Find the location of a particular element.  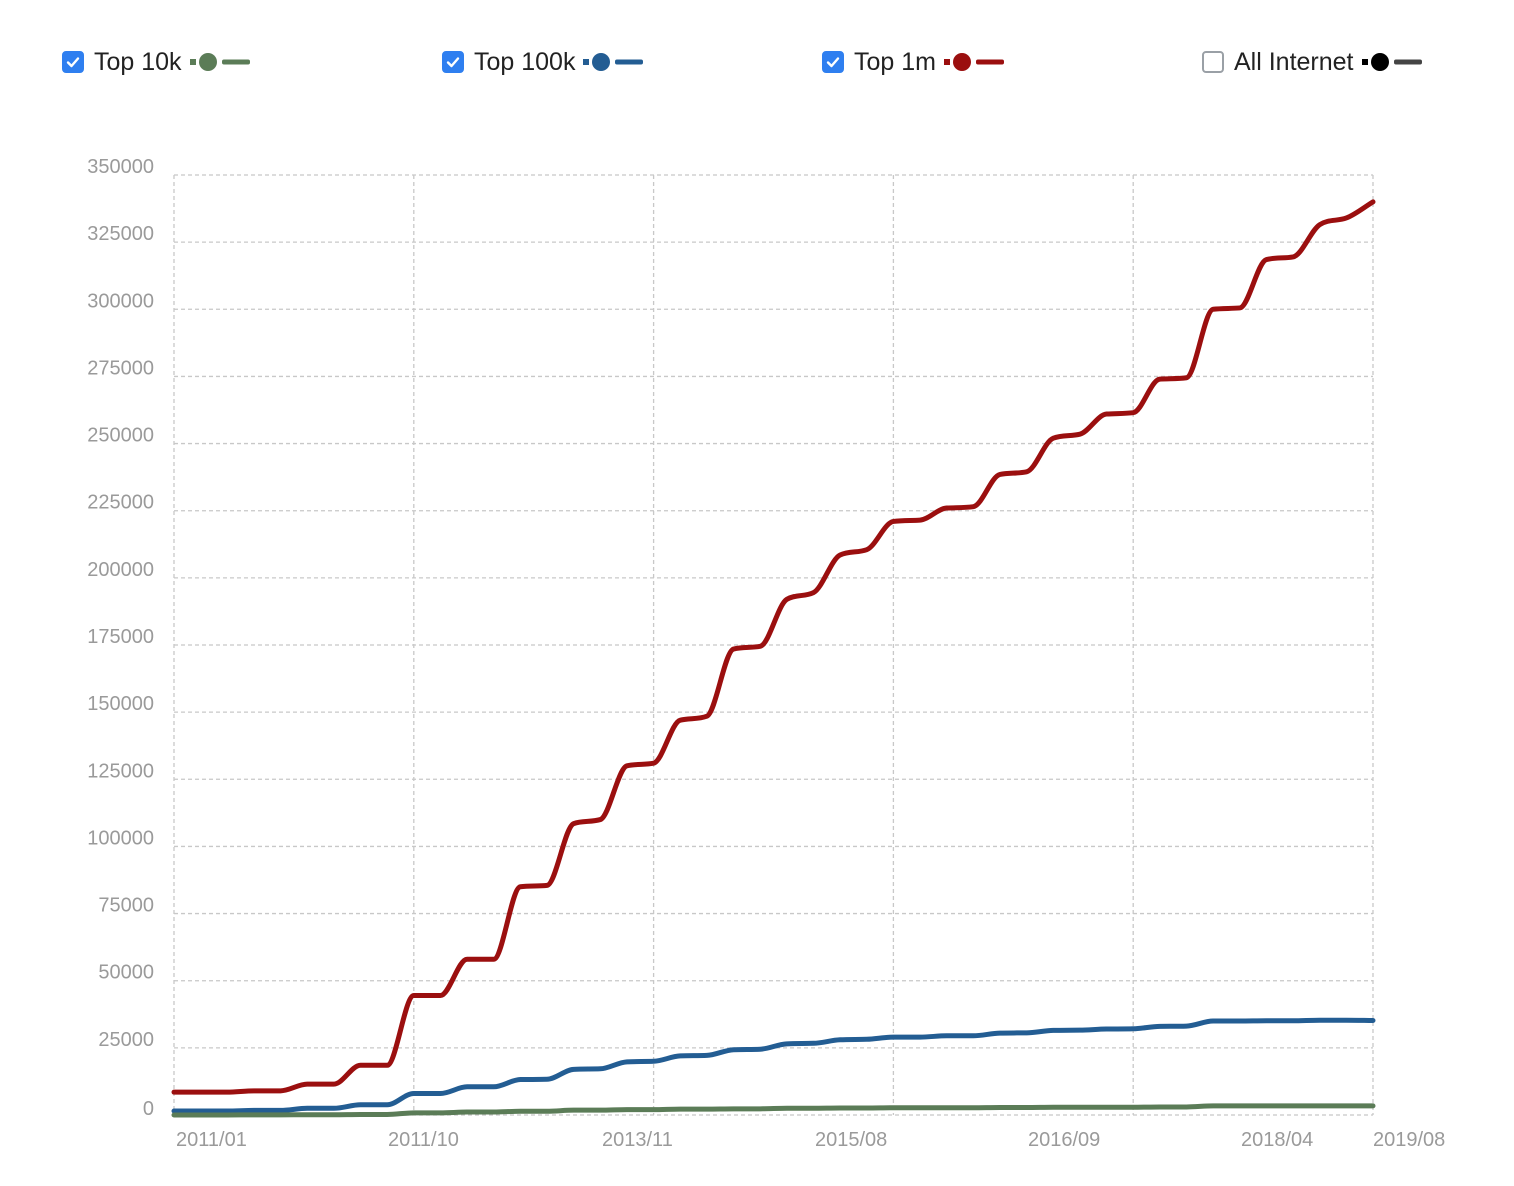

y-tick-label: 275000 is located at coordinates (120, 368).